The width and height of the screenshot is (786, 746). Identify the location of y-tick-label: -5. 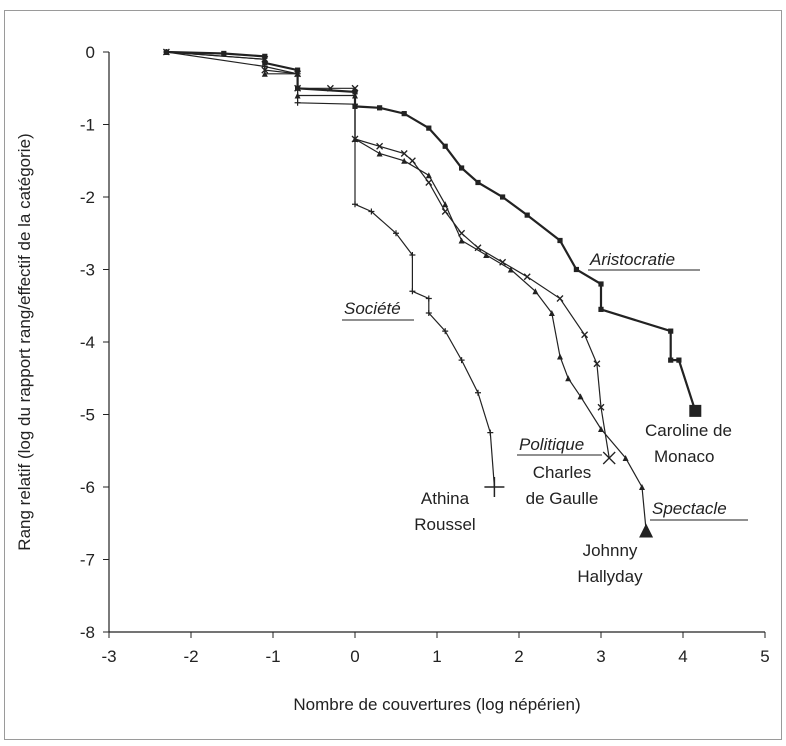
(87, 415).